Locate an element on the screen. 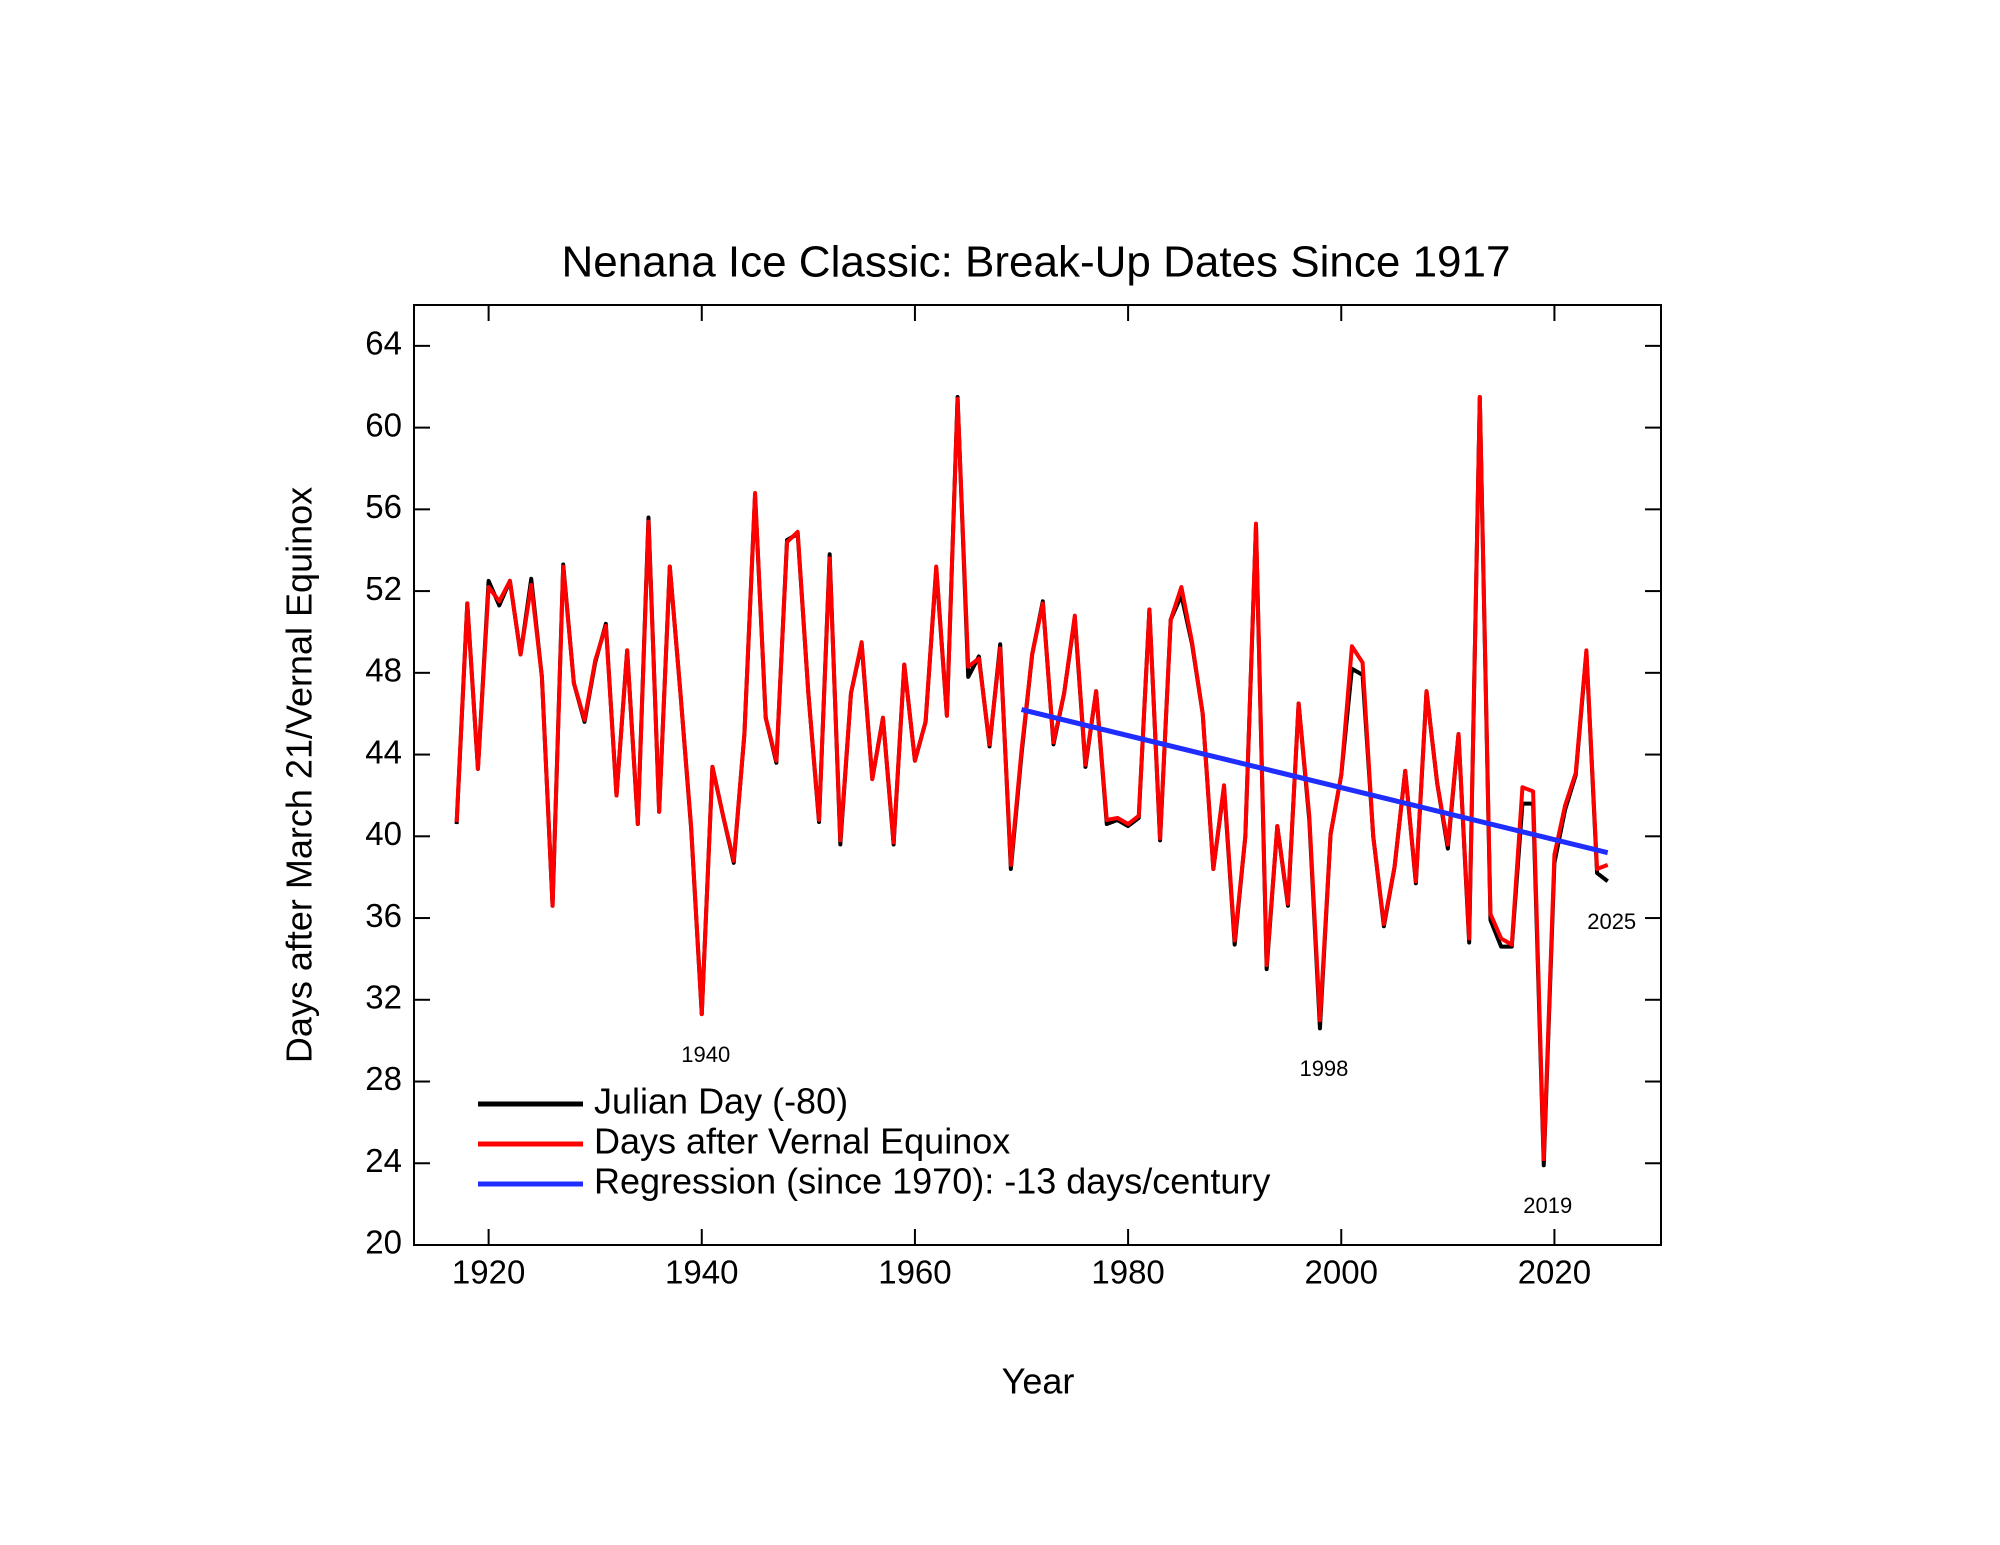 The height and width of the screenshot is (1545, 2000). x-tick-label: 1980 is located at coordinates (1127, 1272).